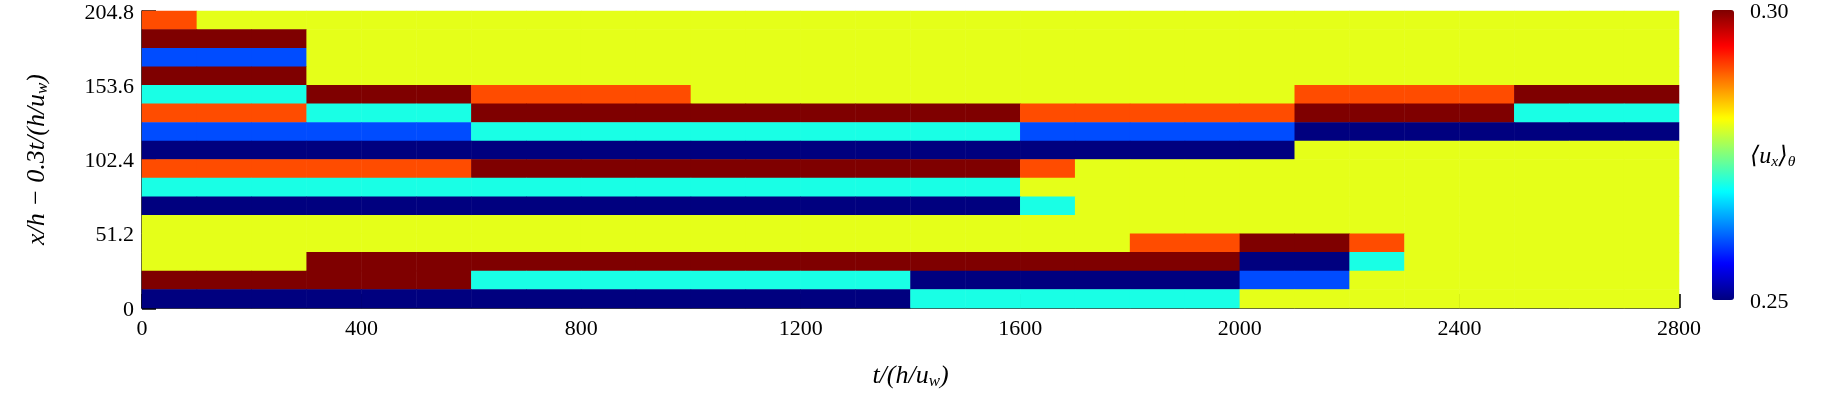  What do you see at coordinates (581, 327) in the screenshot?
I see `x-tick-label: 800` at bounding box center [581, 327].